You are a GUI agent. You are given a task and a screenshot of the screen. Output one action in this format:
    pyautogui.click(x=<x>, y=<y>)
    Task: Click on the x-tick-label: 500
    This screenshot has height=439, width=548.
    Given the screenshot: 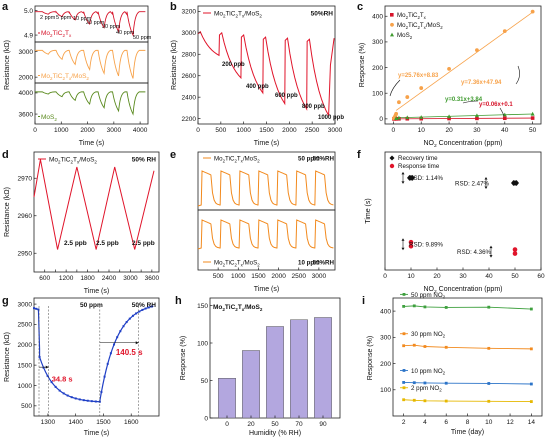 What is the action you would take?
    pyautogui.click(x=218, y=276)
    